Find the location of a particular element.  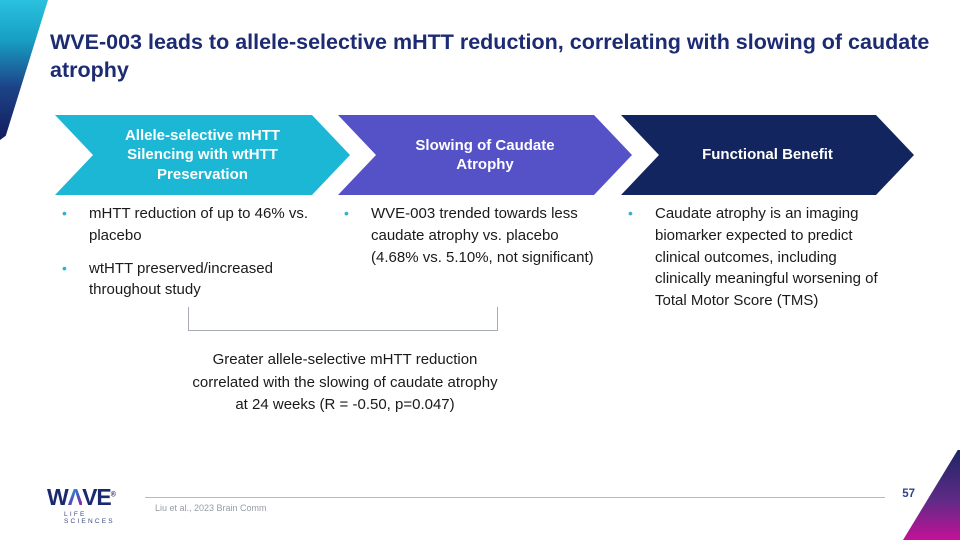

citation-text: Liu et al., 2023 Brain Comm is located at coordinates (211, 508).